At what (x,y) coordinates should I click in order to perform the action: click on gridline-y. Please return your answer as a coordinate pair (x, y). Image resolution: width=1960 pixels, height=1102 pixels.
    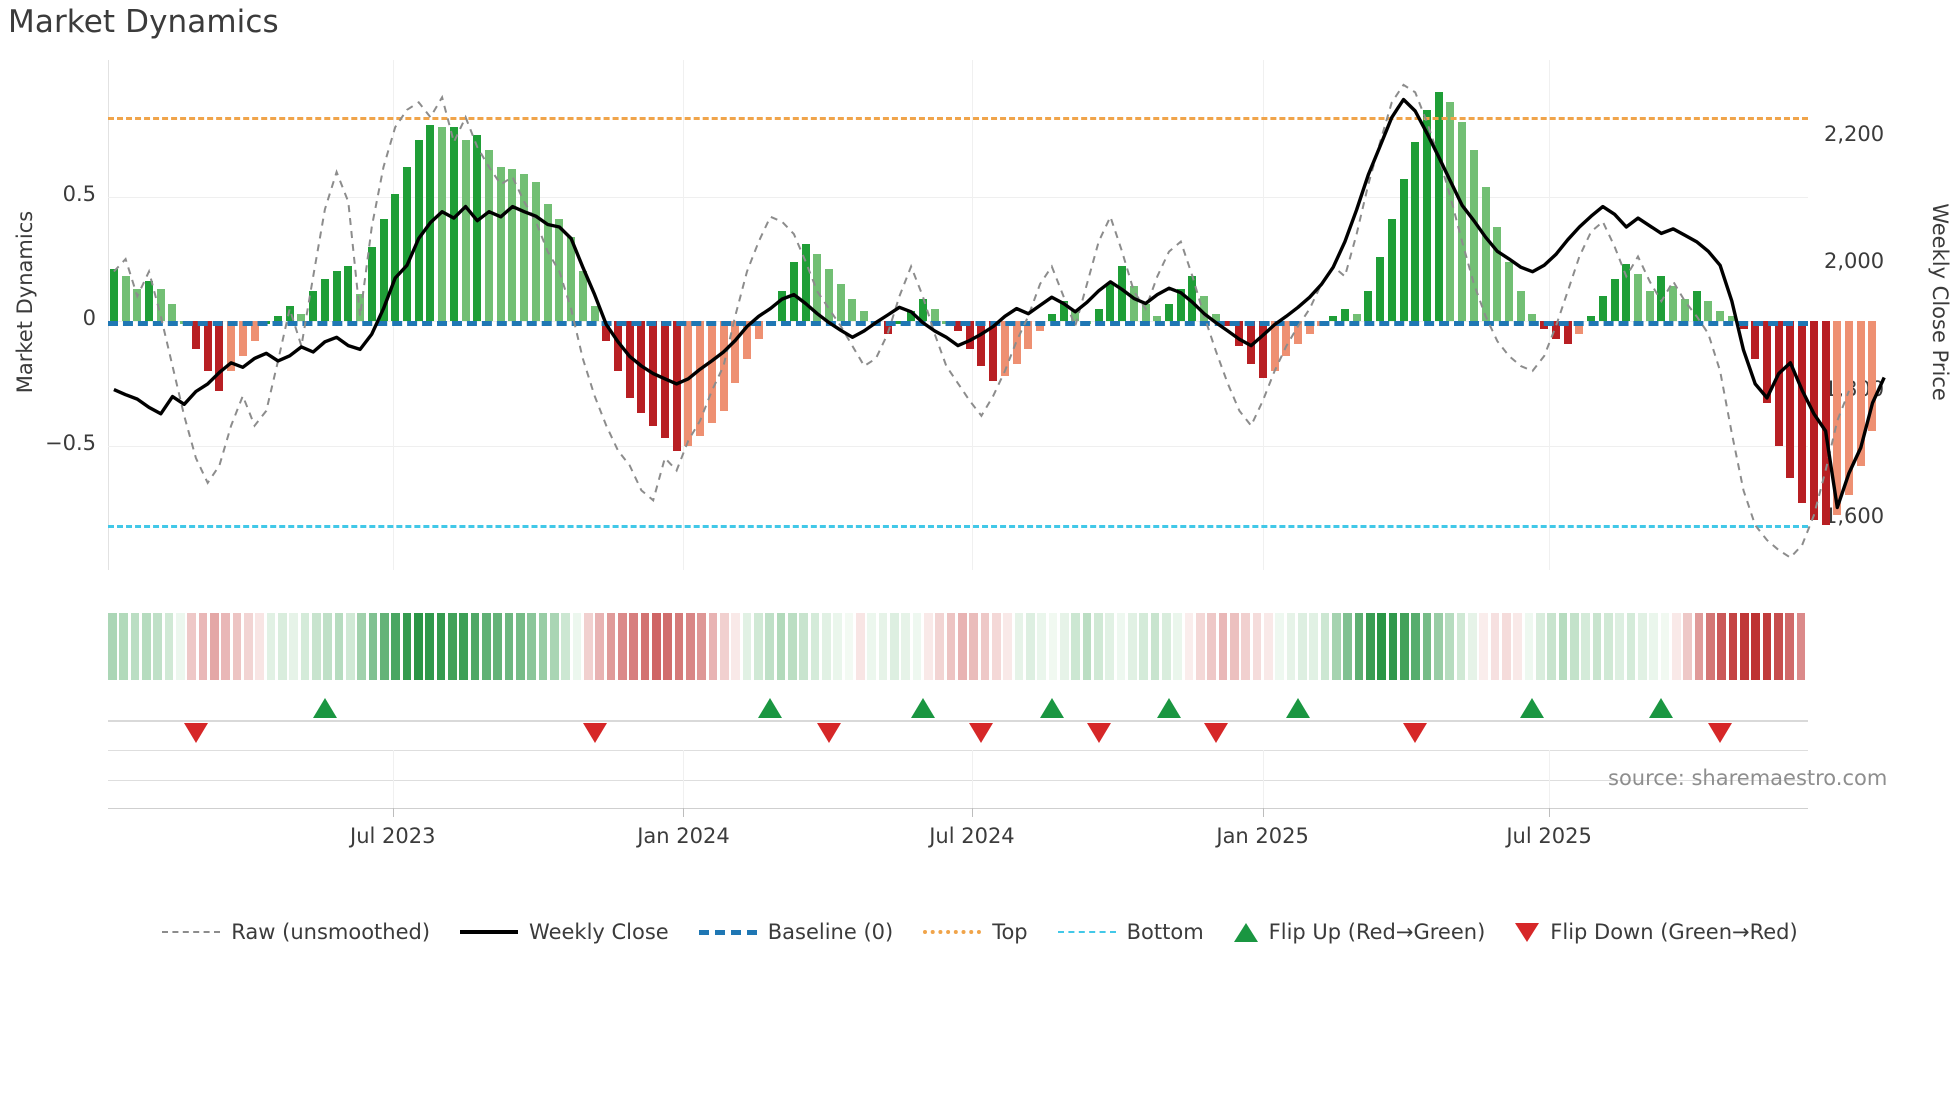
    Looking at the image, I should click on (958, 446).